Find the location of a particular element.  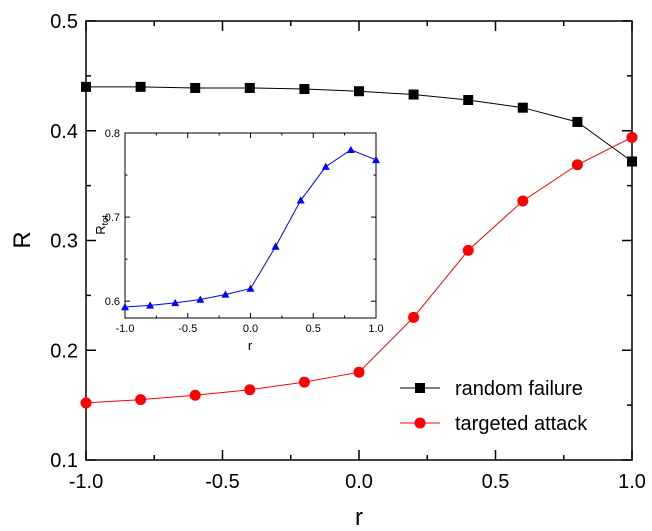

main-x-tick-label: -0.5 is located at coordinates (222, 482).